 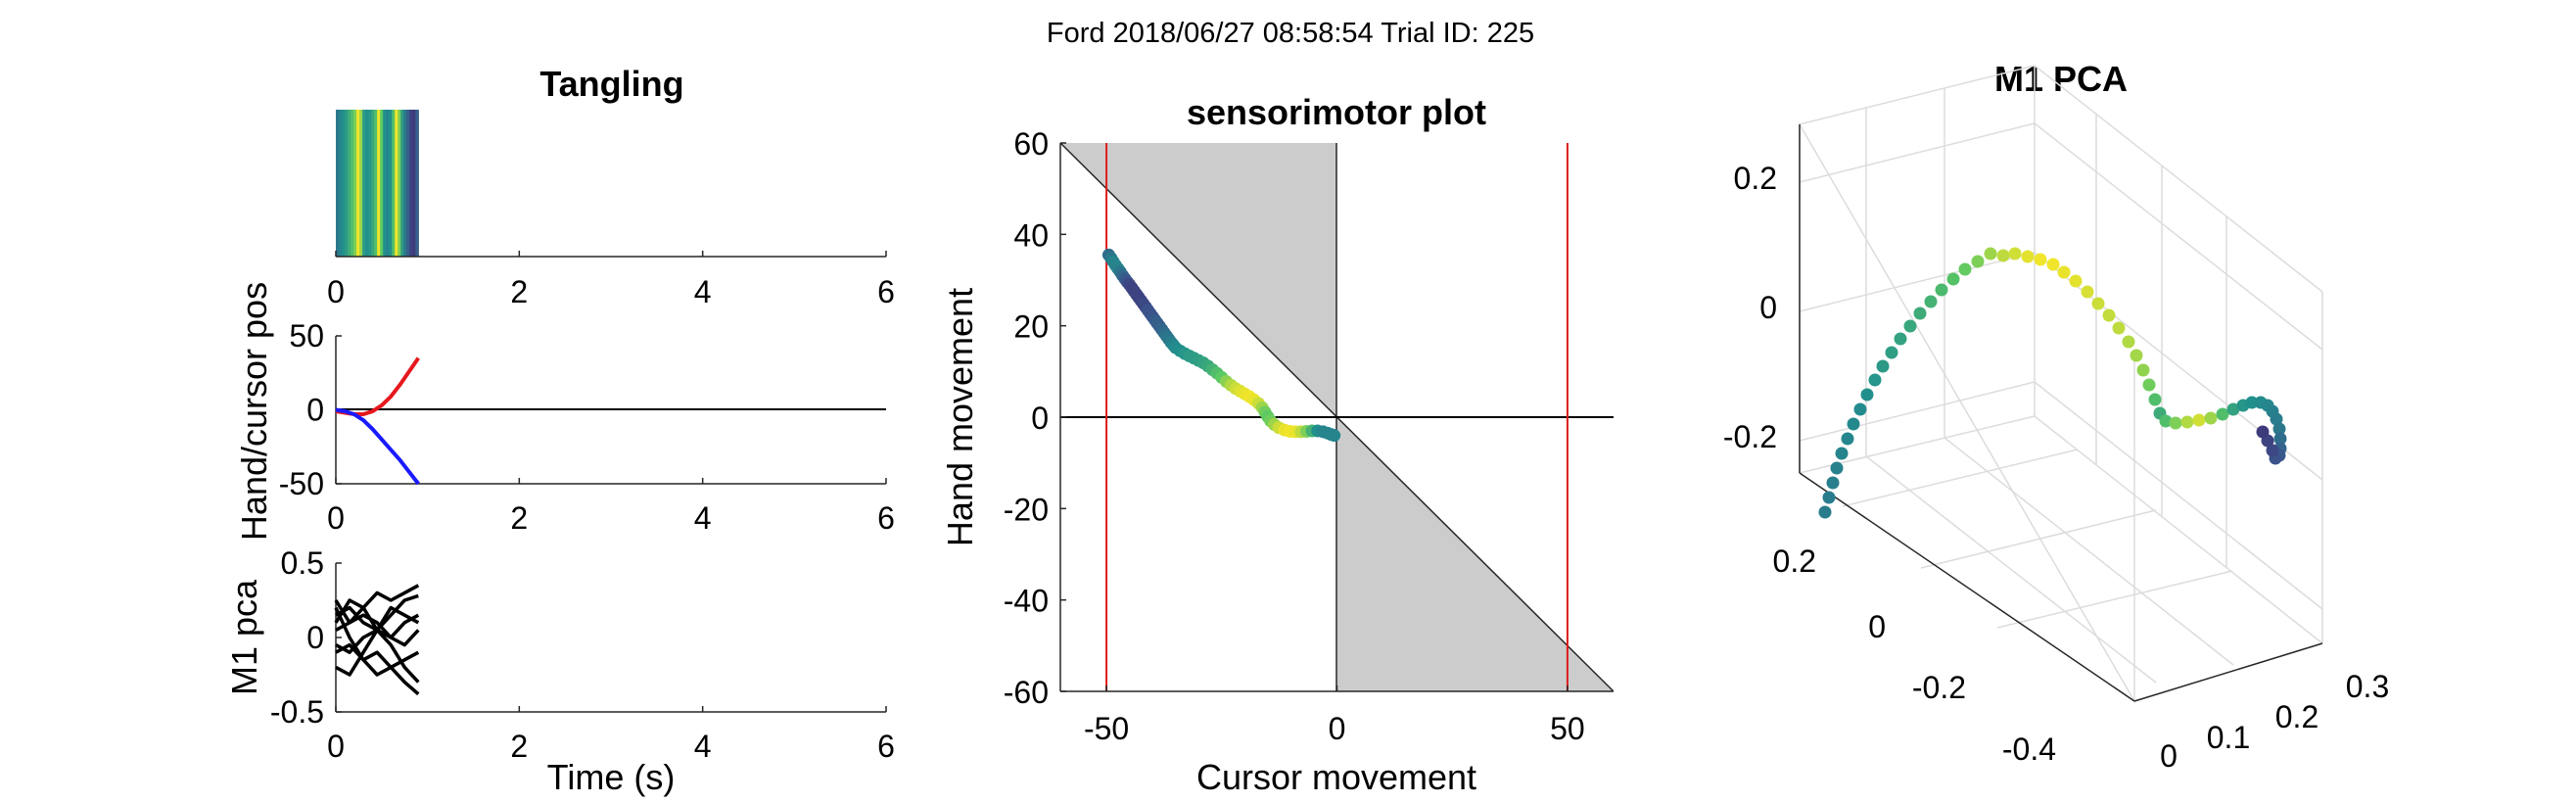 What do you see at coordinates (582, 654) in the screenshot?
I see `m1-pca-ticks: 0 2 4 6-0.500.5` at bounding box center [582, 654].